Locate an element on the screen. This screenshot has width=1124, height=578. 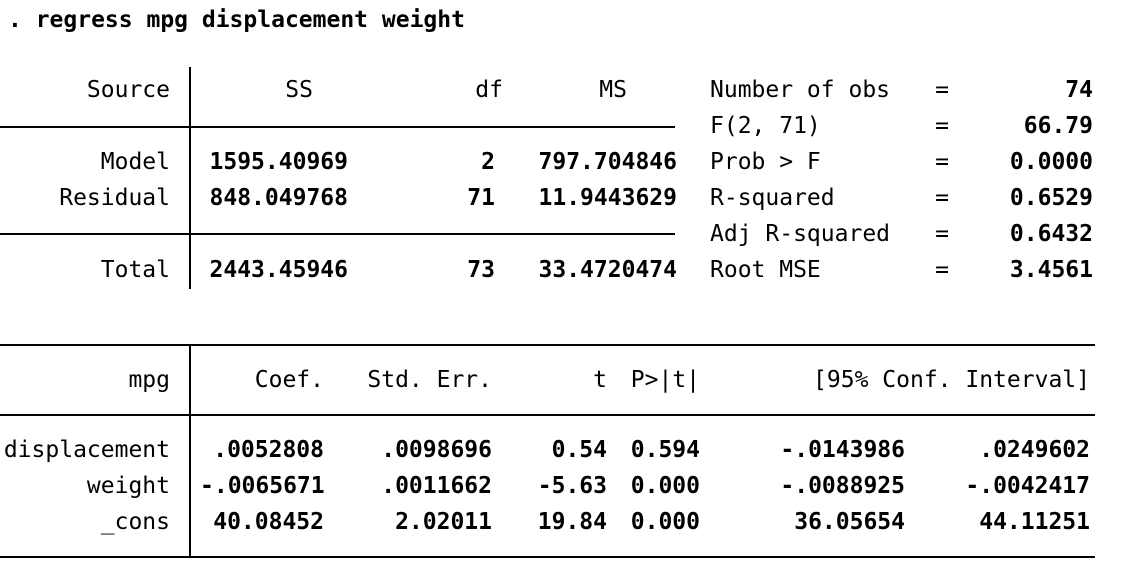
anova-model-df: 2 is located at coordinates (488, 162).